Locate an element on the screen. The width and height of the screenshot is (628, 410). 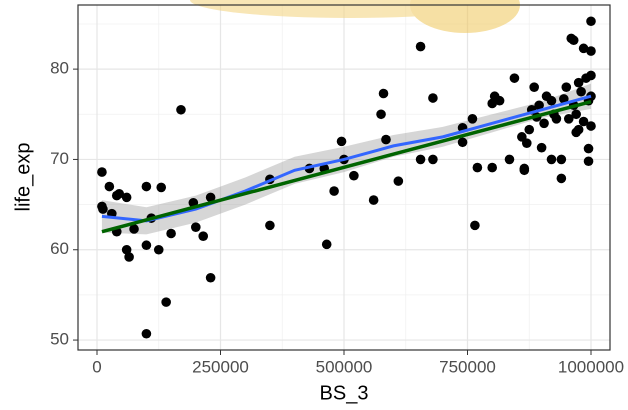
y-tick-label: 60 is located at coordinates (59, 248).